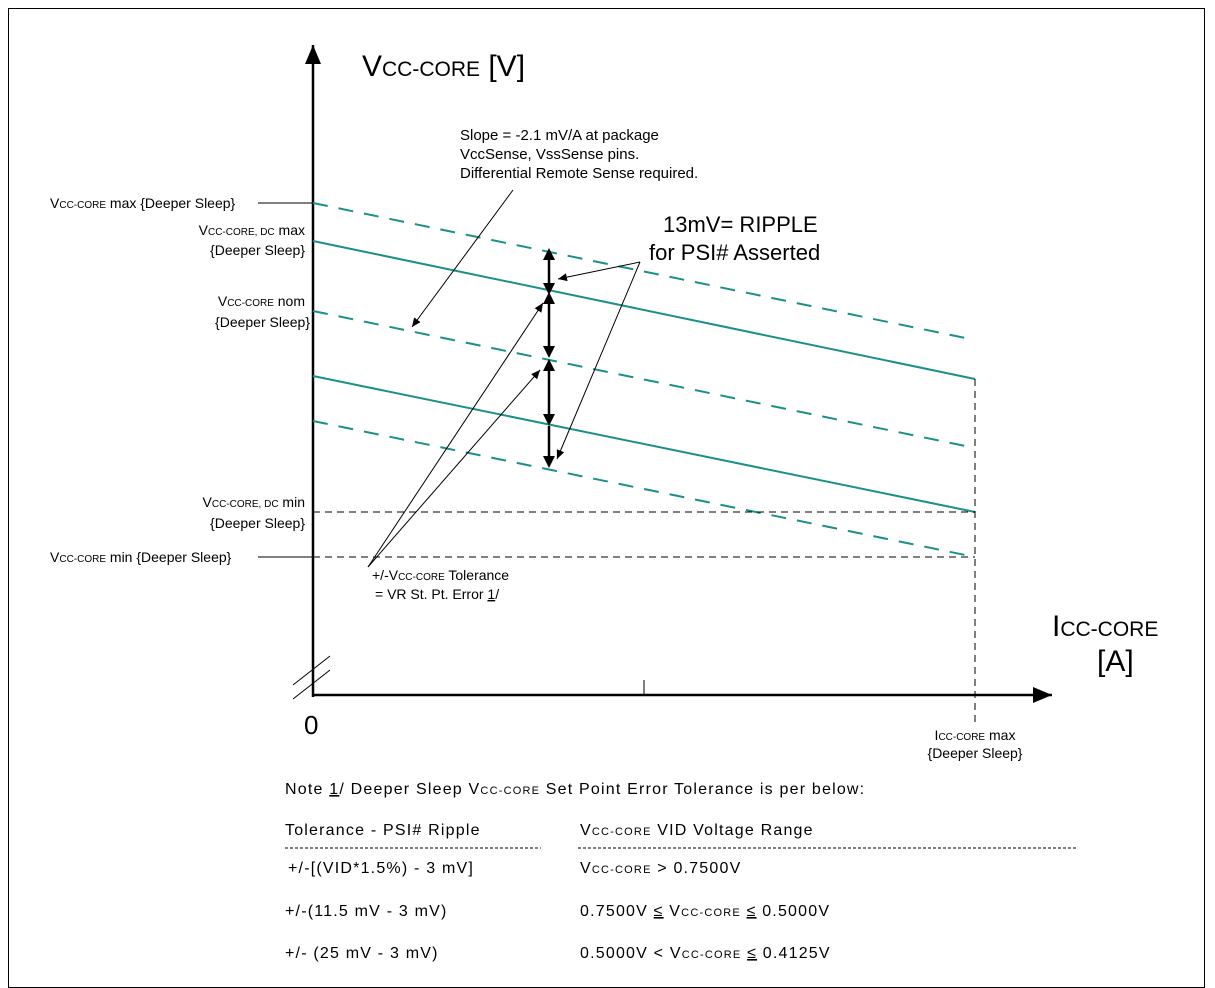  Describe the element at coordinates (1105, 626) in the screenshot. I see `x-axis-title: ICC-CORE` at that location.